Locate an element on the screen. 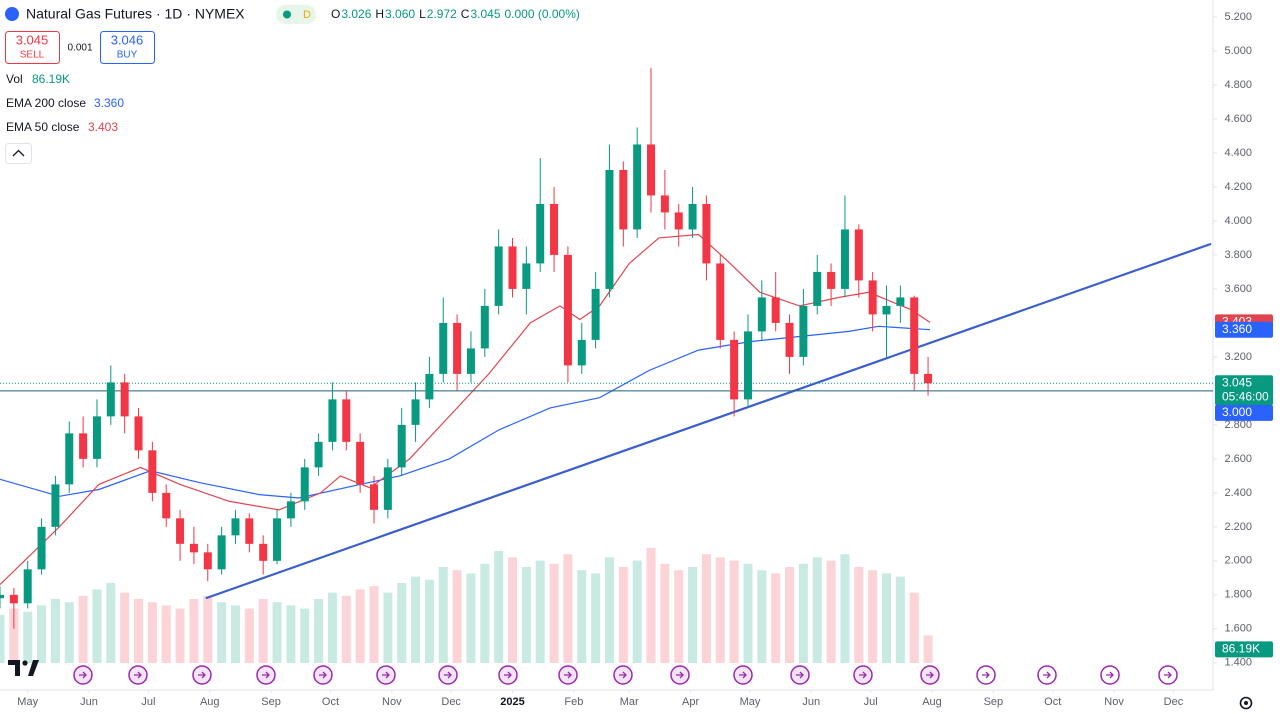 Image resolution: width=1280 pixels, height=714 pixels. collapse-legend-button is located at coordinates (18, 153).